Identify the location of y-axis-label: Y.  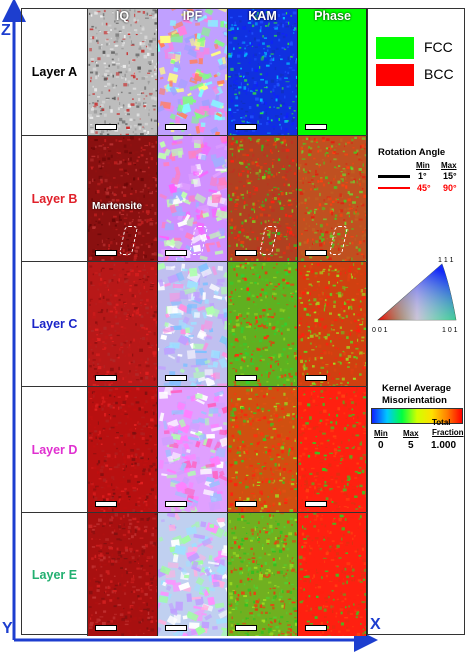
(7, 628).